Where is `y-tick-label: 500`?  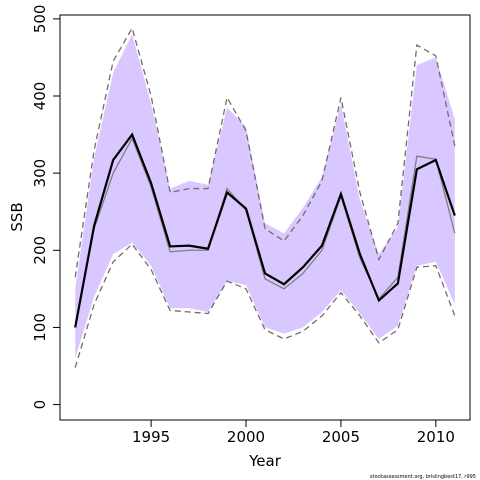
y-tick-label: 500 is located at coordinates (40, 19).